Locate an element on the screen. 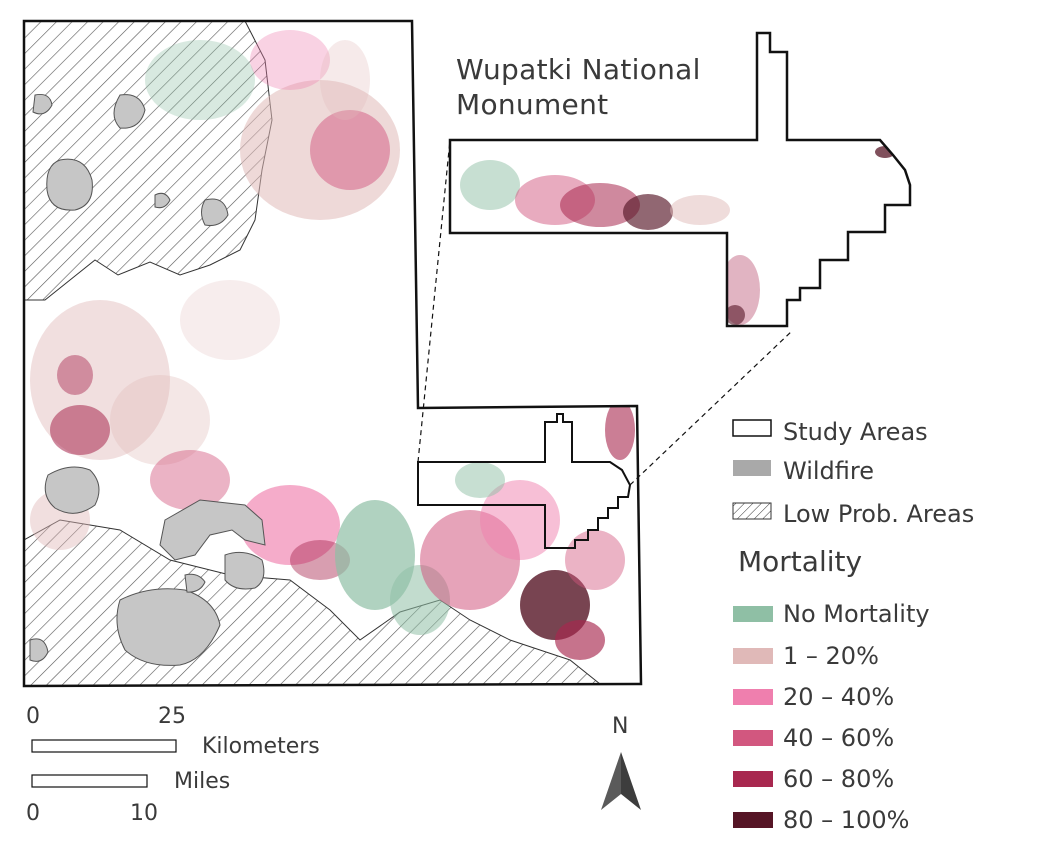 Image resolution: width=1062 pixels, height=854 pixels. mortality-label: 20 – 40% is located at coordinates (839, 697).